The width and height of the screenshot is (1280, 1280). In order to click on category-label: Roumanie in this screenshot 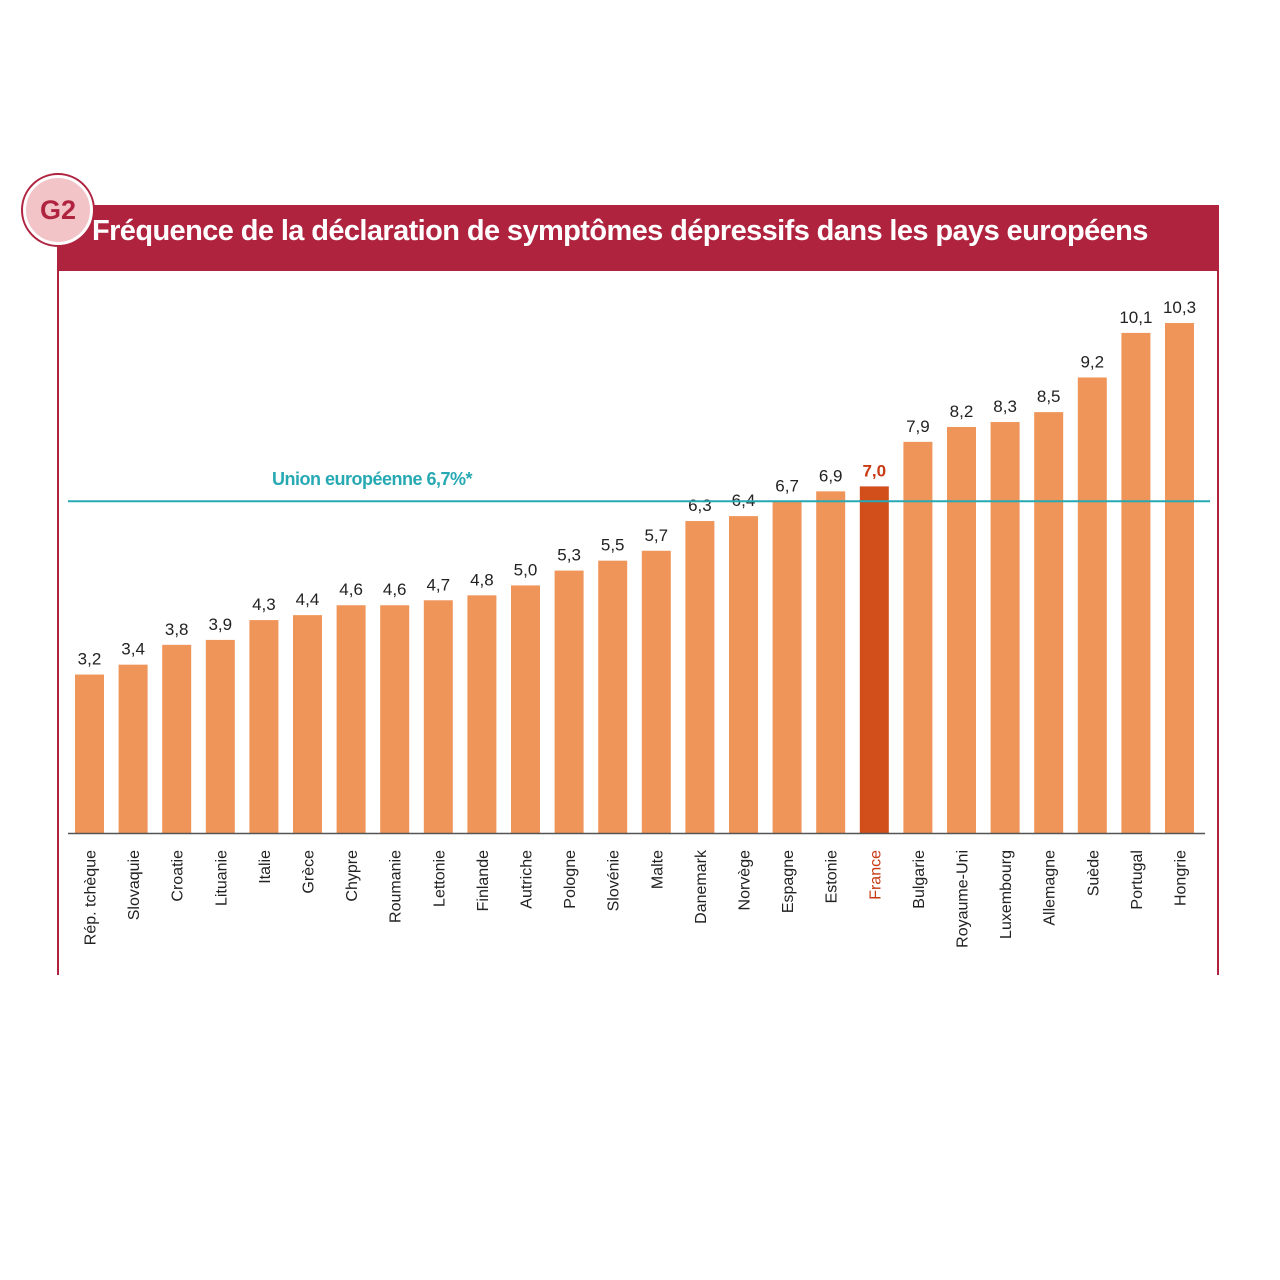, I will do `click(396, 886)`.